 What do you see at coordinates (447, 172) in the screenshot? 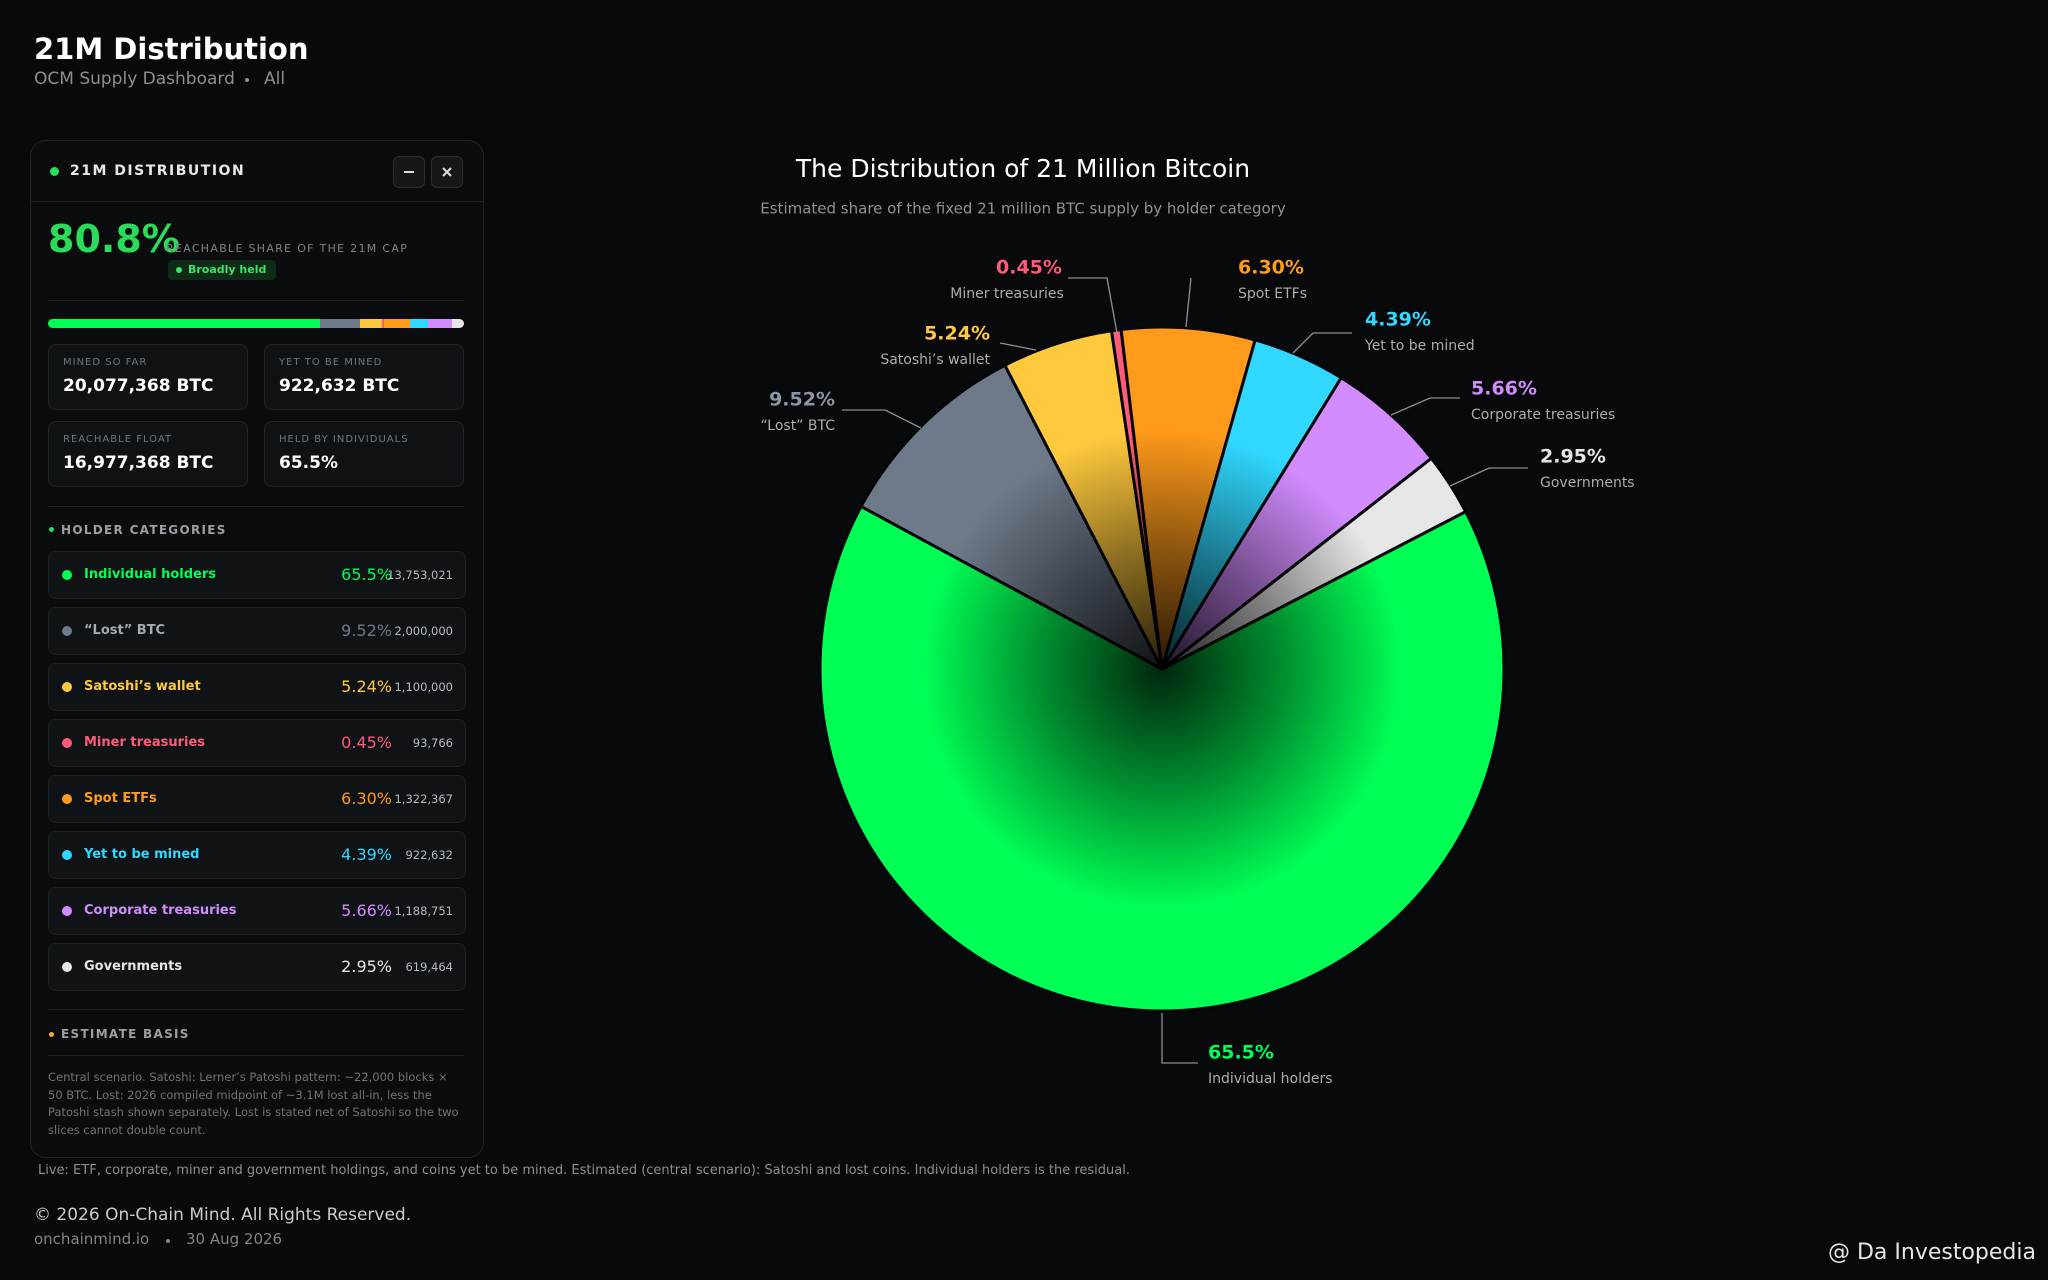
I see `close-button` at bounding box center [447, 172].